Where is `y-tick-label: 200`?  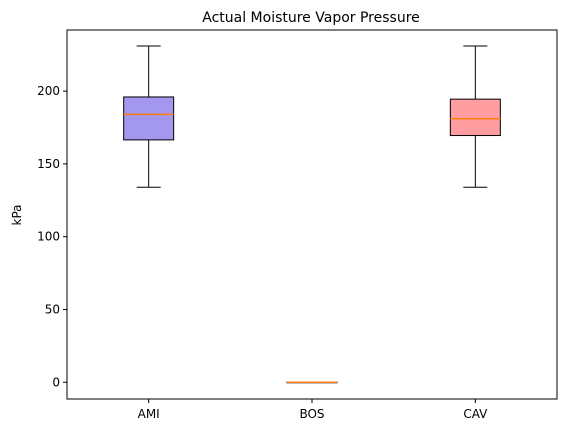 y-tick-label: 200 is located at coordinates (48, 91).